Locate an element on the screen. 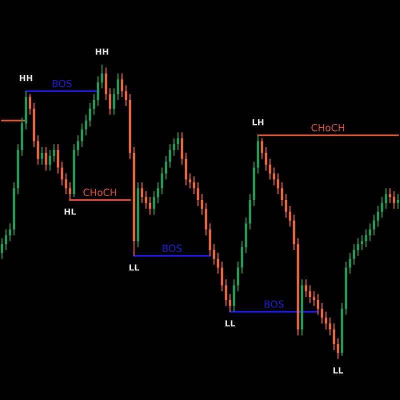  text: LH is located at coordinates (258, 122).